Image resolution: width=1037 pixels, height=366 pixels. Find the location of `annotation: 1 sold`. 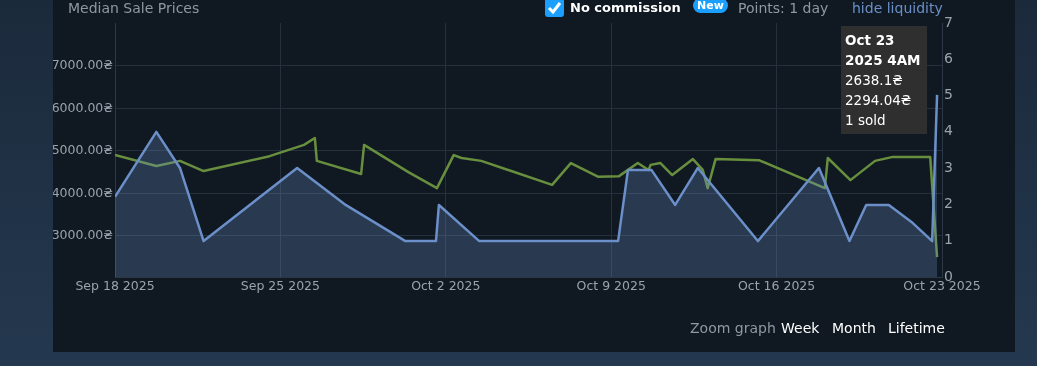

annotation: 1 sold is located at coordinates (866, 120).